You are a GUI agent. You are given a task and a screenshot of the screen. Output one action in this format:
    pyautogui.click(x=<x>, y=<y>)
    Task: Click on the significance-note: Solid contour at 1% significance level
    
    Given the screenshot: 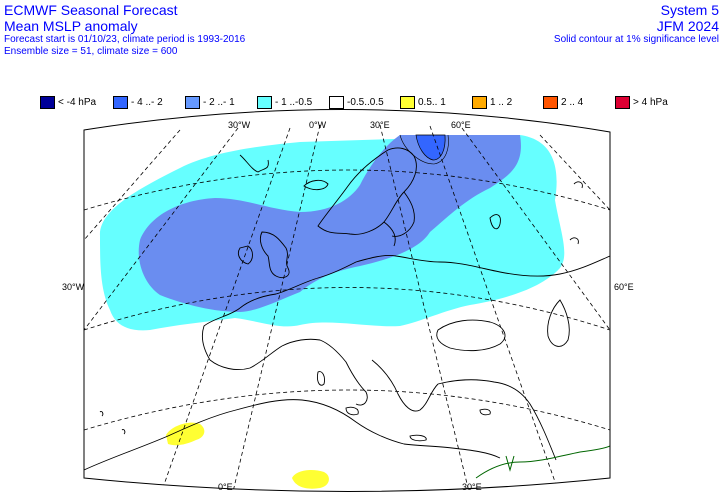 What is the action you would take?
    pyautogui.click(x=636, y=40)
    